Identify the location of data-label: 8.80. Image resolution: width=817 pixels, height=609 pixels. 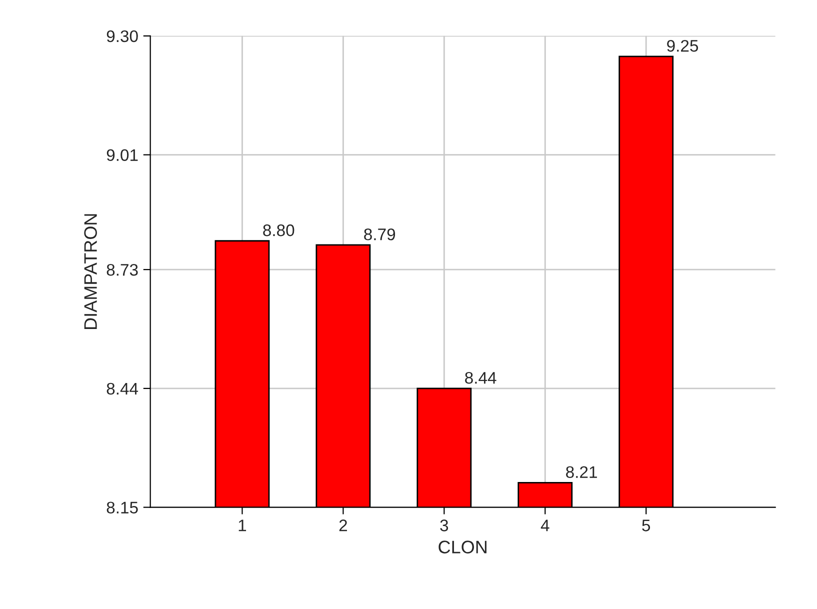
(278, 230).